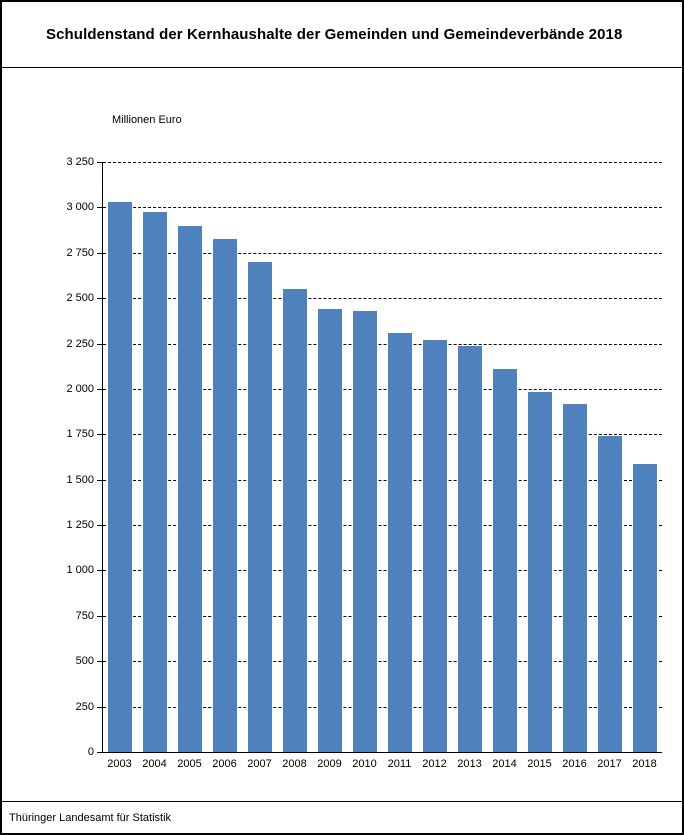 This screenshot has width=684, height=835. I want to click on bar-2011, so click(399, 542).